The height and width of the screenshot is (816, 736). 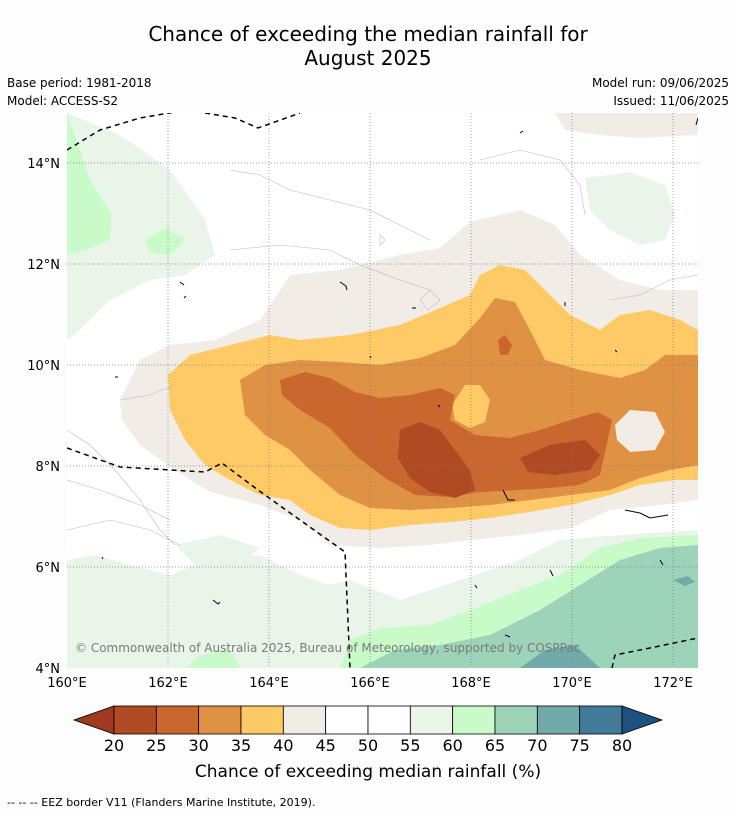 What do you see at coordinates (89, 184) in the screenshot?
I see `zone-60-65-west` at bounding box center [89, 184].